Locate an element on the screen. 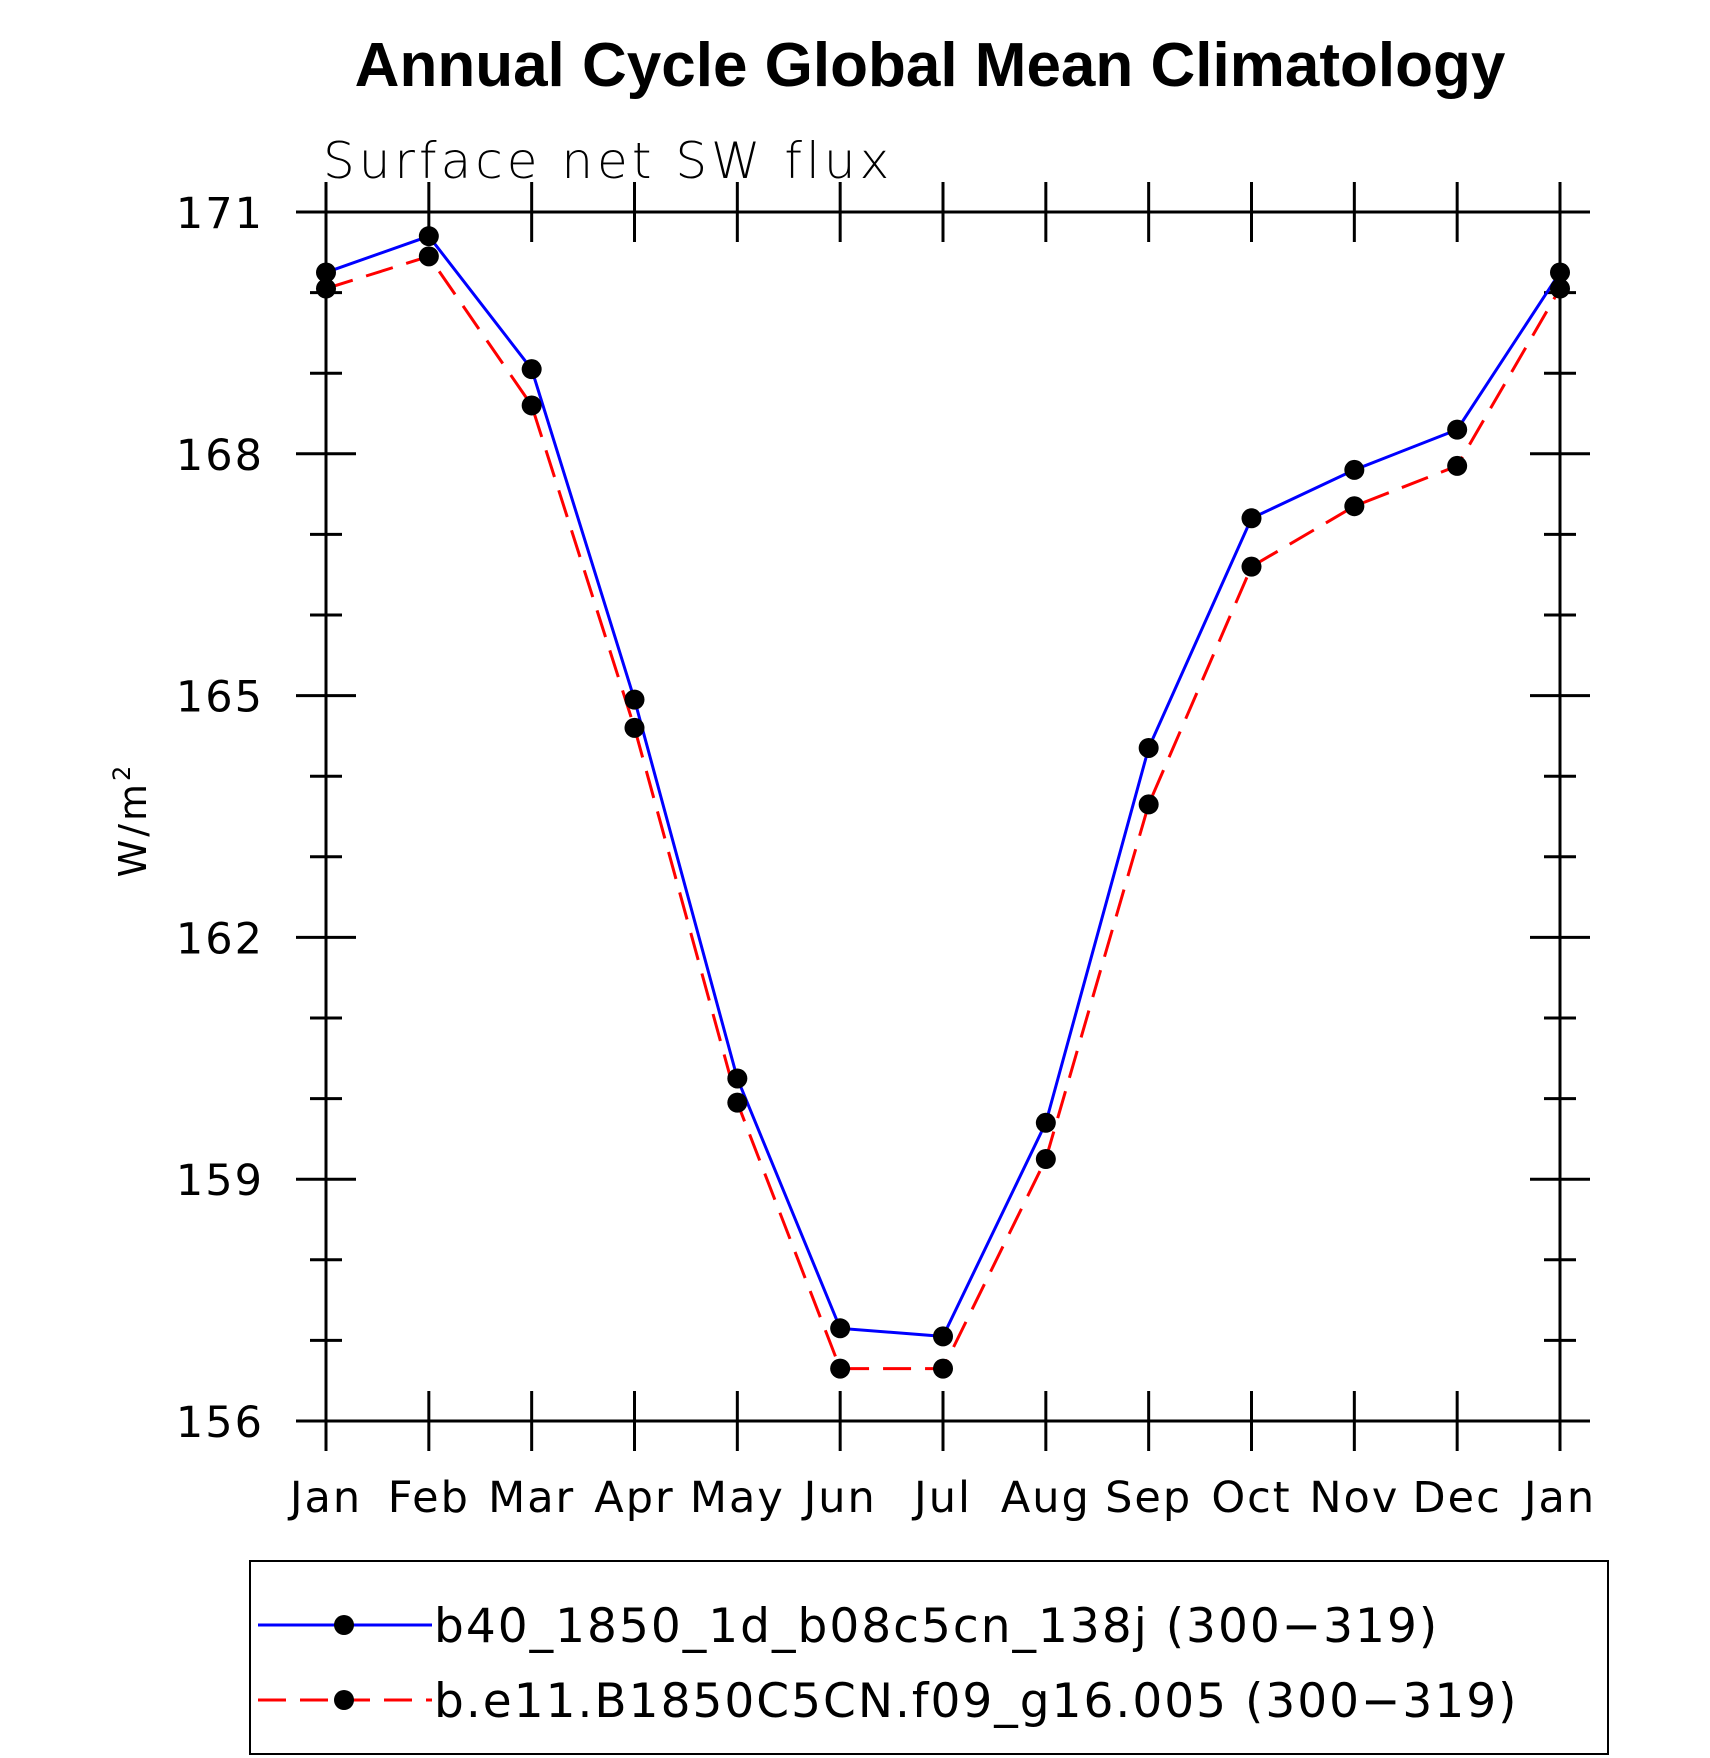  x-tick-label: Oct is located at coordinates (1251, 1498).